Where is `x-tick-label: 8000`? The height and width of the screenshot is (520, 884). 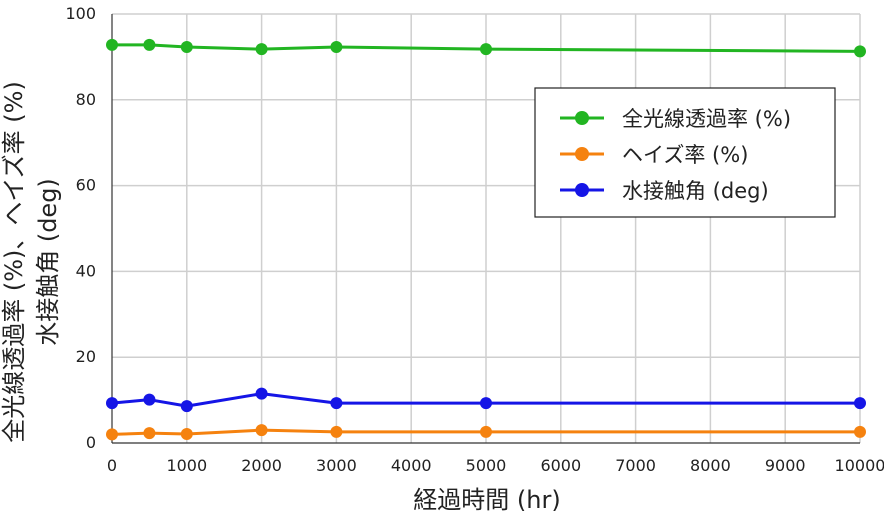
x-tick-label: 8000 is located at coordinates (710, 465).